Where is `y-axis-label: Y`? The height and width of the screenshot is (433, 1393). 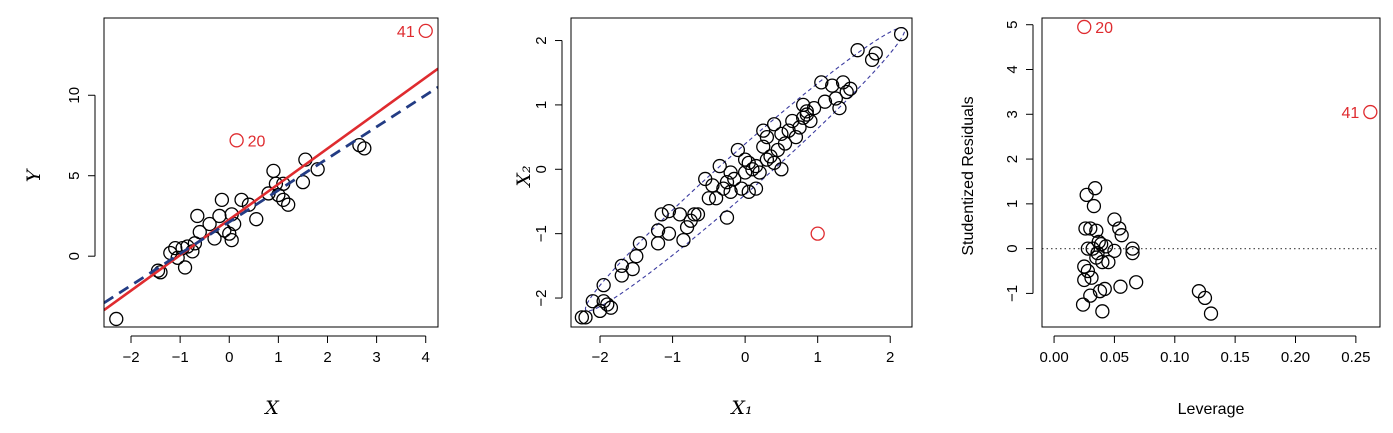 y-axis-label: Y is located at coordinates (34, 174).